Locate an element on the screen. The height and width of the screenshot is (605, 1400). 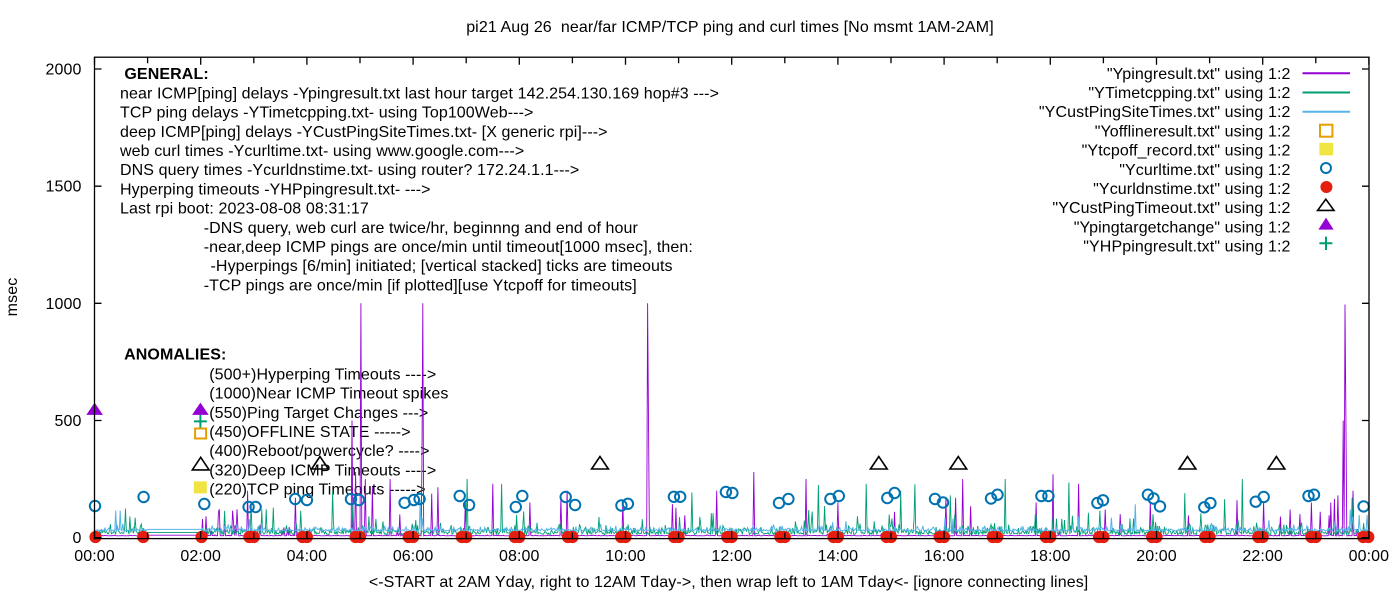
svg-text: (500+)Hyperping Timeouts ----> is located at coordinates (322, 374).